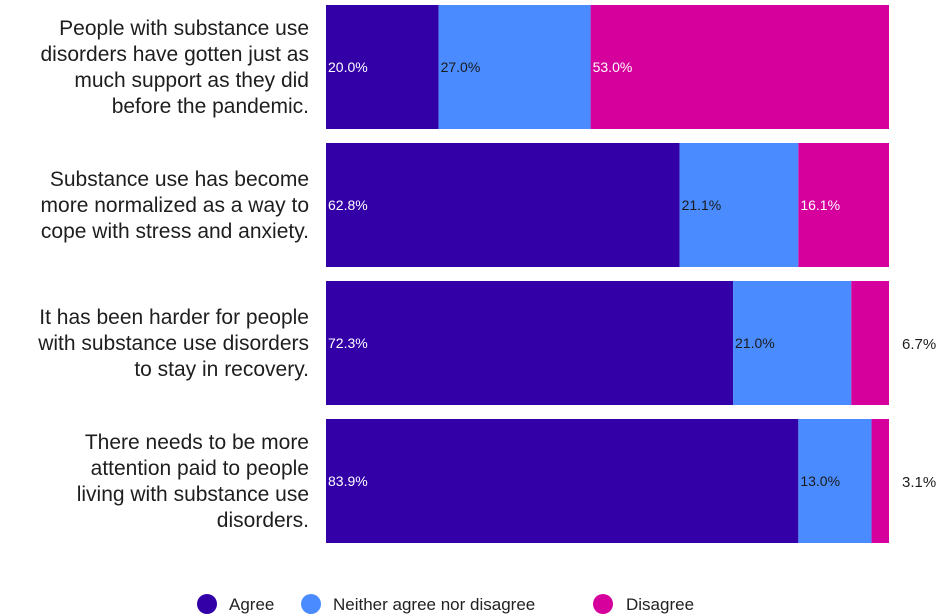 This screenshot has width=950, height=615. Describe the element at coordinates (919, 482) in the screenshot. I see `value-label: 3.1%` at that location.